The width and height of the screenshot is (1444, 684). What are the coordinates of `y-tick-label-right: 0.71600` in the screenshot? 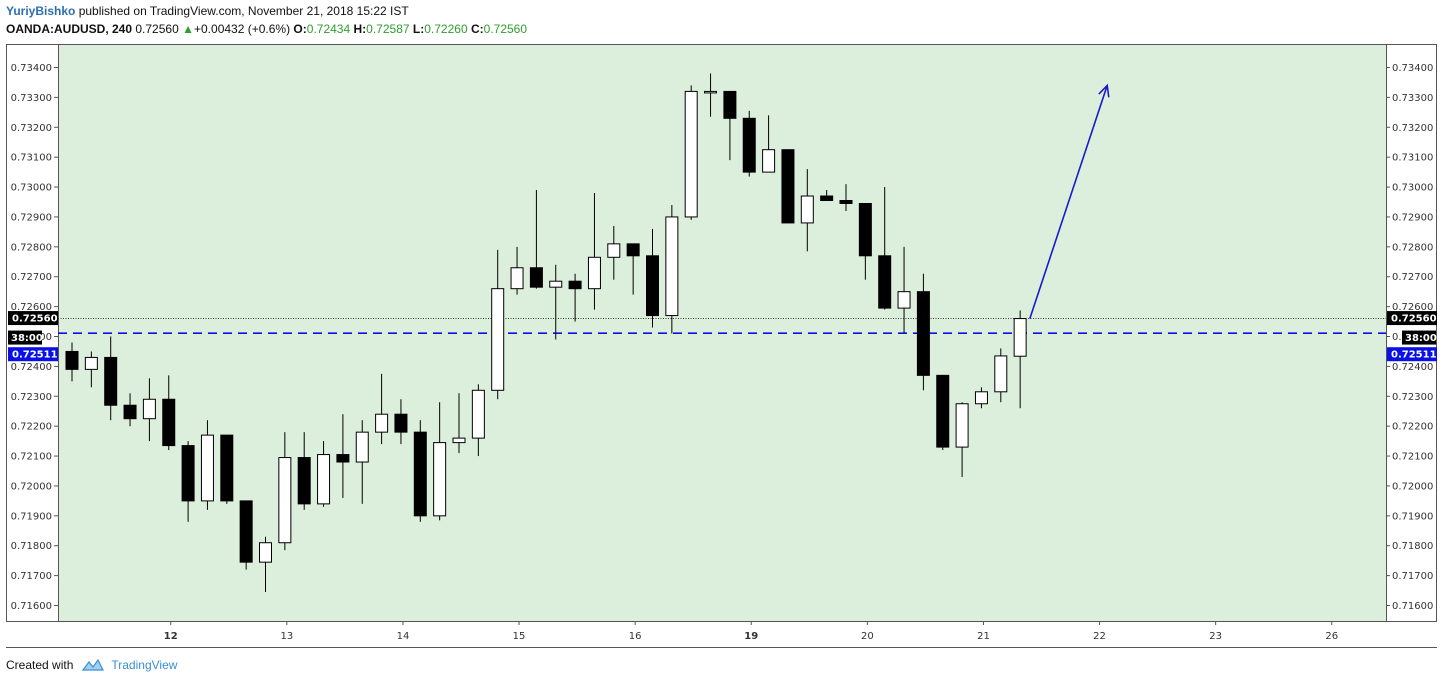 It's located at (1412, 606).